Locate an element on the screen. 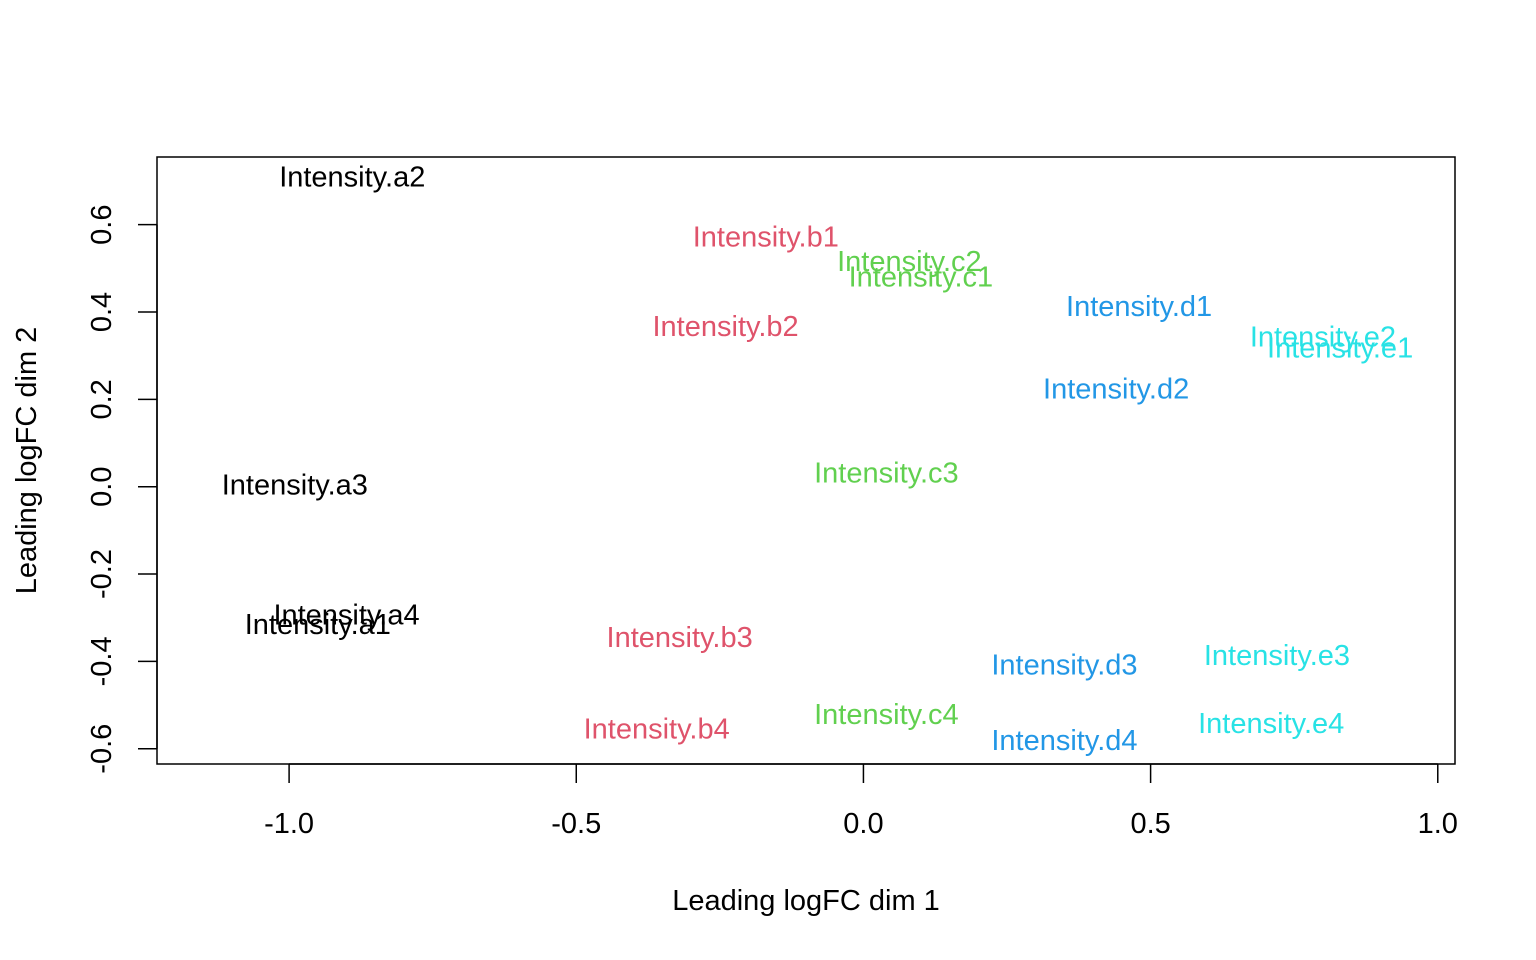 The height and width of the screenshot is (960, 1536). point-label-intensity-b2: Intensity.b2 is located at coordinates (726, 327).